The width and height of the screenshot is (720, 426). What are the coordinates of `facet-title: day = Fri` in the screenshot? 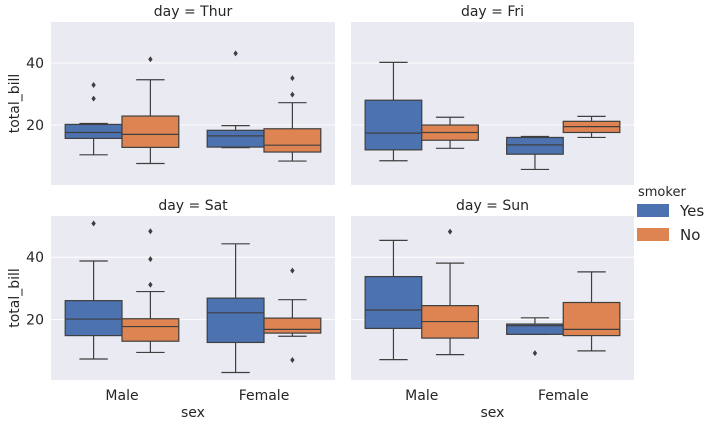 It's located at (492, 12).